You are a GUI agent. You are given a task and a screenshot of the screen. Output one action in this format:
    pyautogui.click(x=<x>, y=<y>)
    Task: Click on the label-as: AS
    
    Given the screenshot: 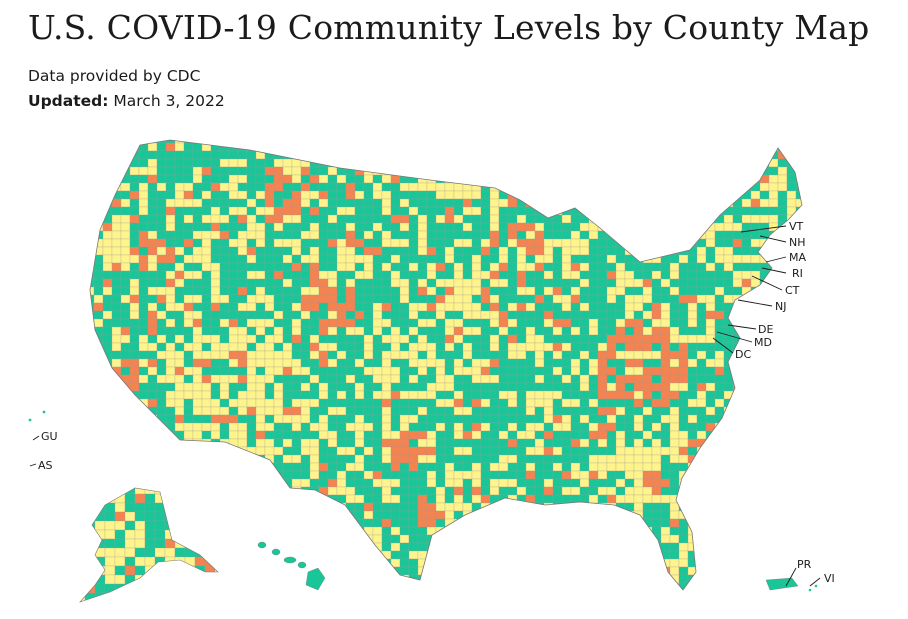 What is the action you would take?
    pyautogui.click(x=45, y=465)
    